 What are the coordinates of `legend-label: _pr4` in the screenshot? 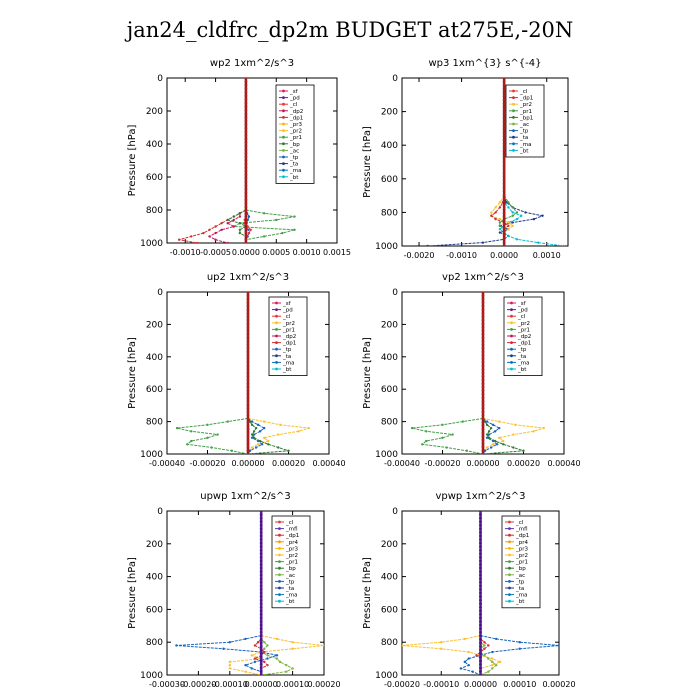 It's located at (522, 543).